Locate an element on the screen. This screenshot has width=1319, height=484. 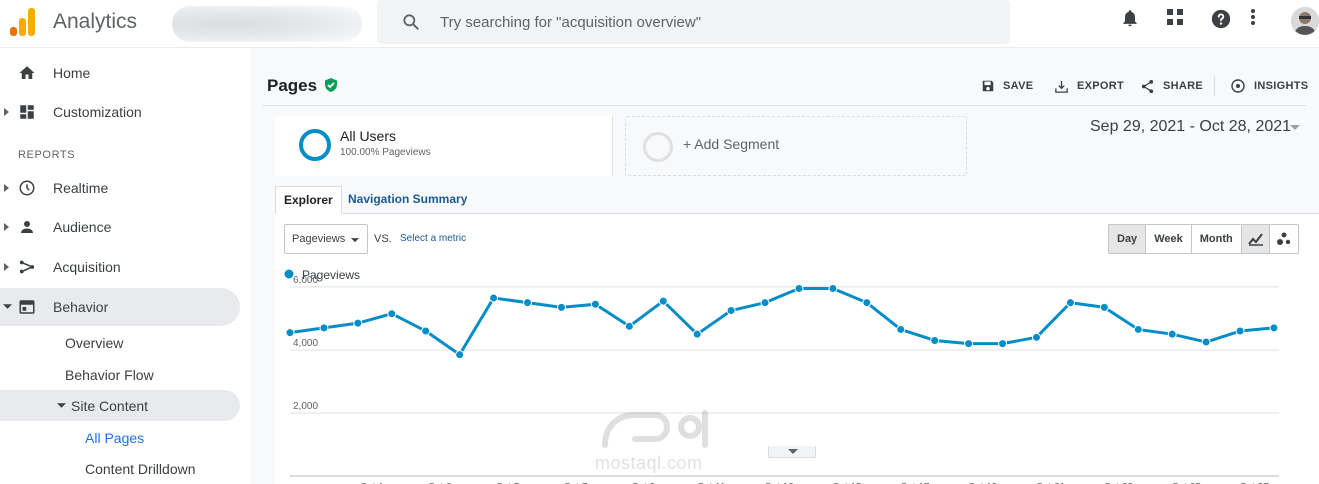
tab-explorer: Explorer is located at coordinates (308, 200).